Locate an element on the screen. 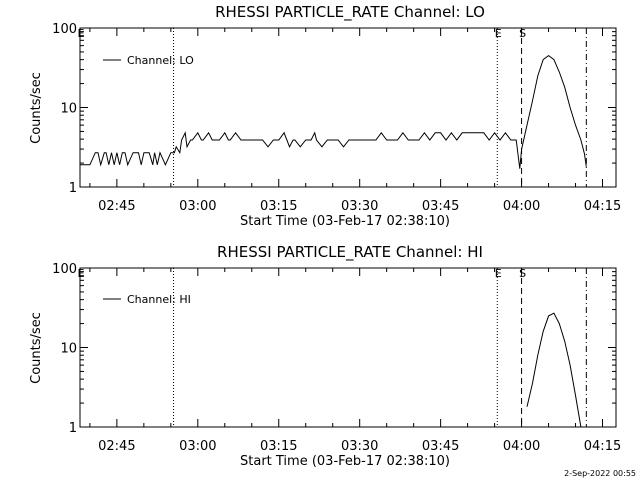  legend-label: Channel: LO is located at coordinates (160, 60).